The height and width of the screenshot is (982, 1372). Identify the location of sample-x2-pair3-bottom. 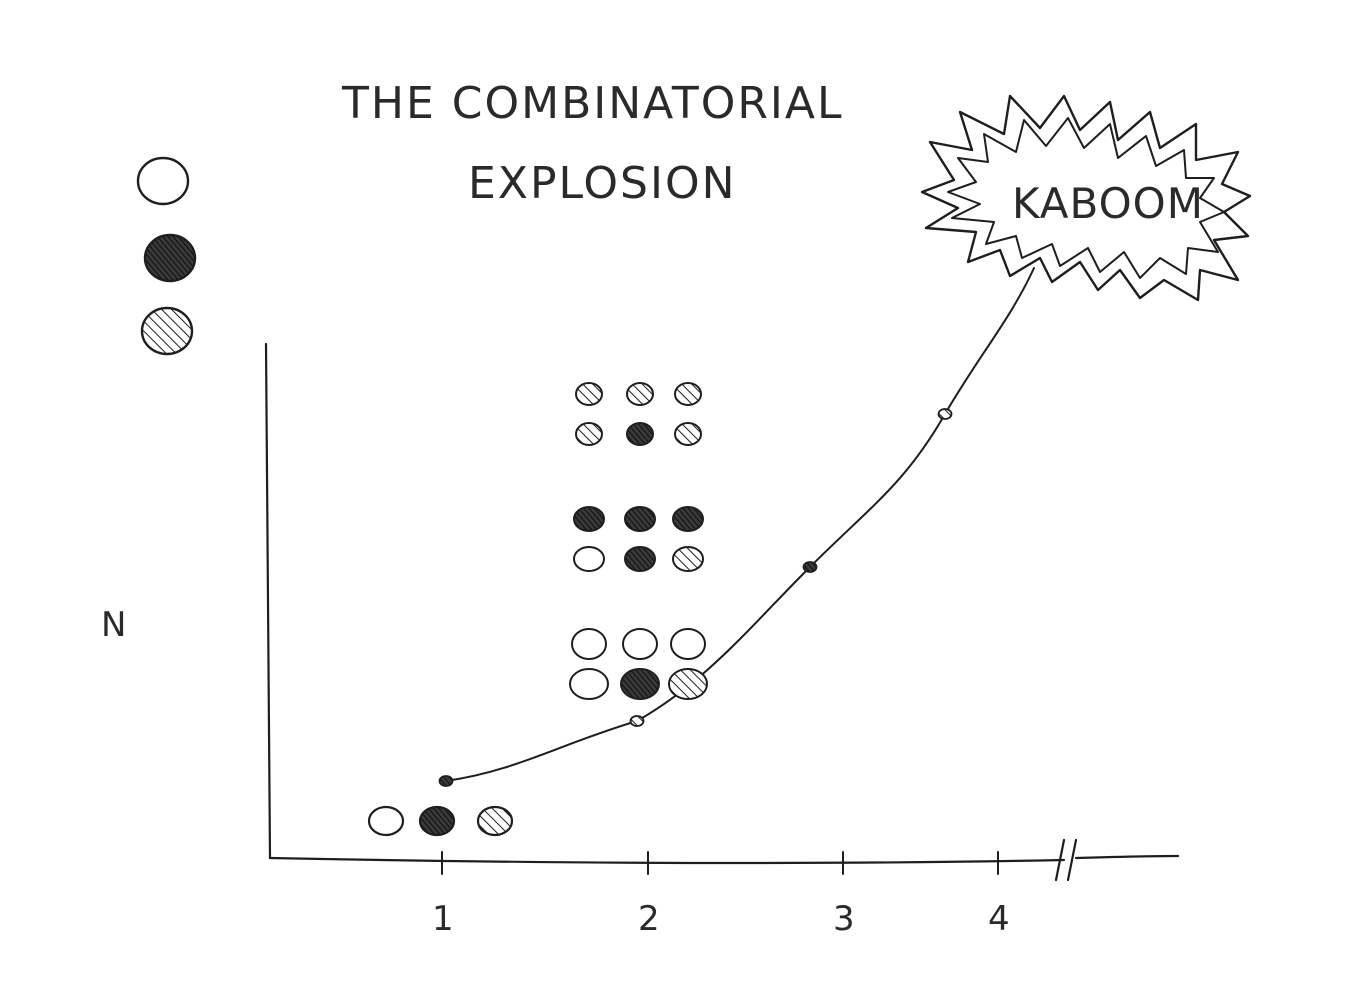
(688, 434).